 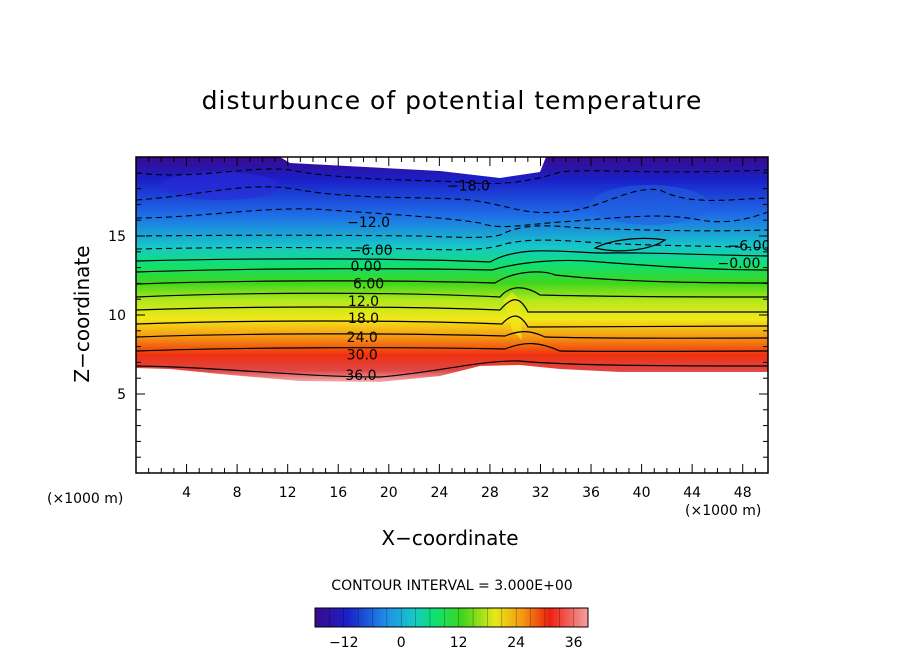 What do you see at coordinates (450, 538) in the screenshot?
I see `x-axis-label: X−coordinate` at bounding box center [450, 538].